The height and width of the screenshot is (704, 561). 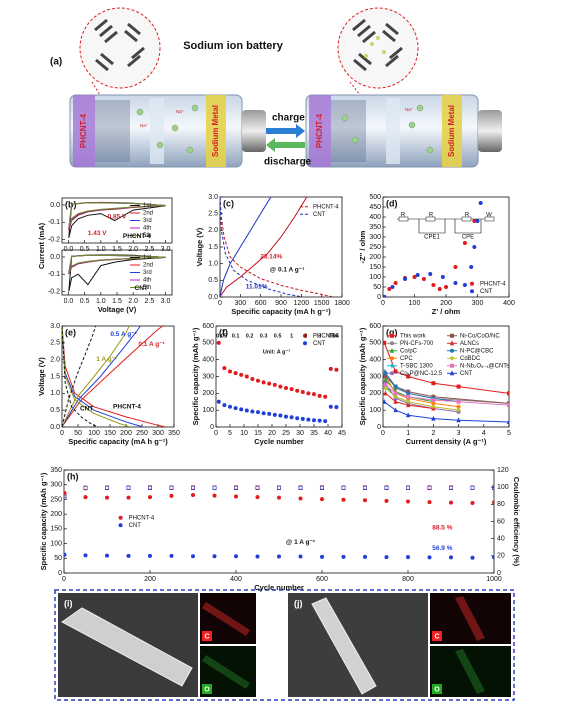 What do you see at coordinates (151, 344) in the screenshot?
I see `annotation: 0.1 A g⁻¹` at bounding box center [151, 344].